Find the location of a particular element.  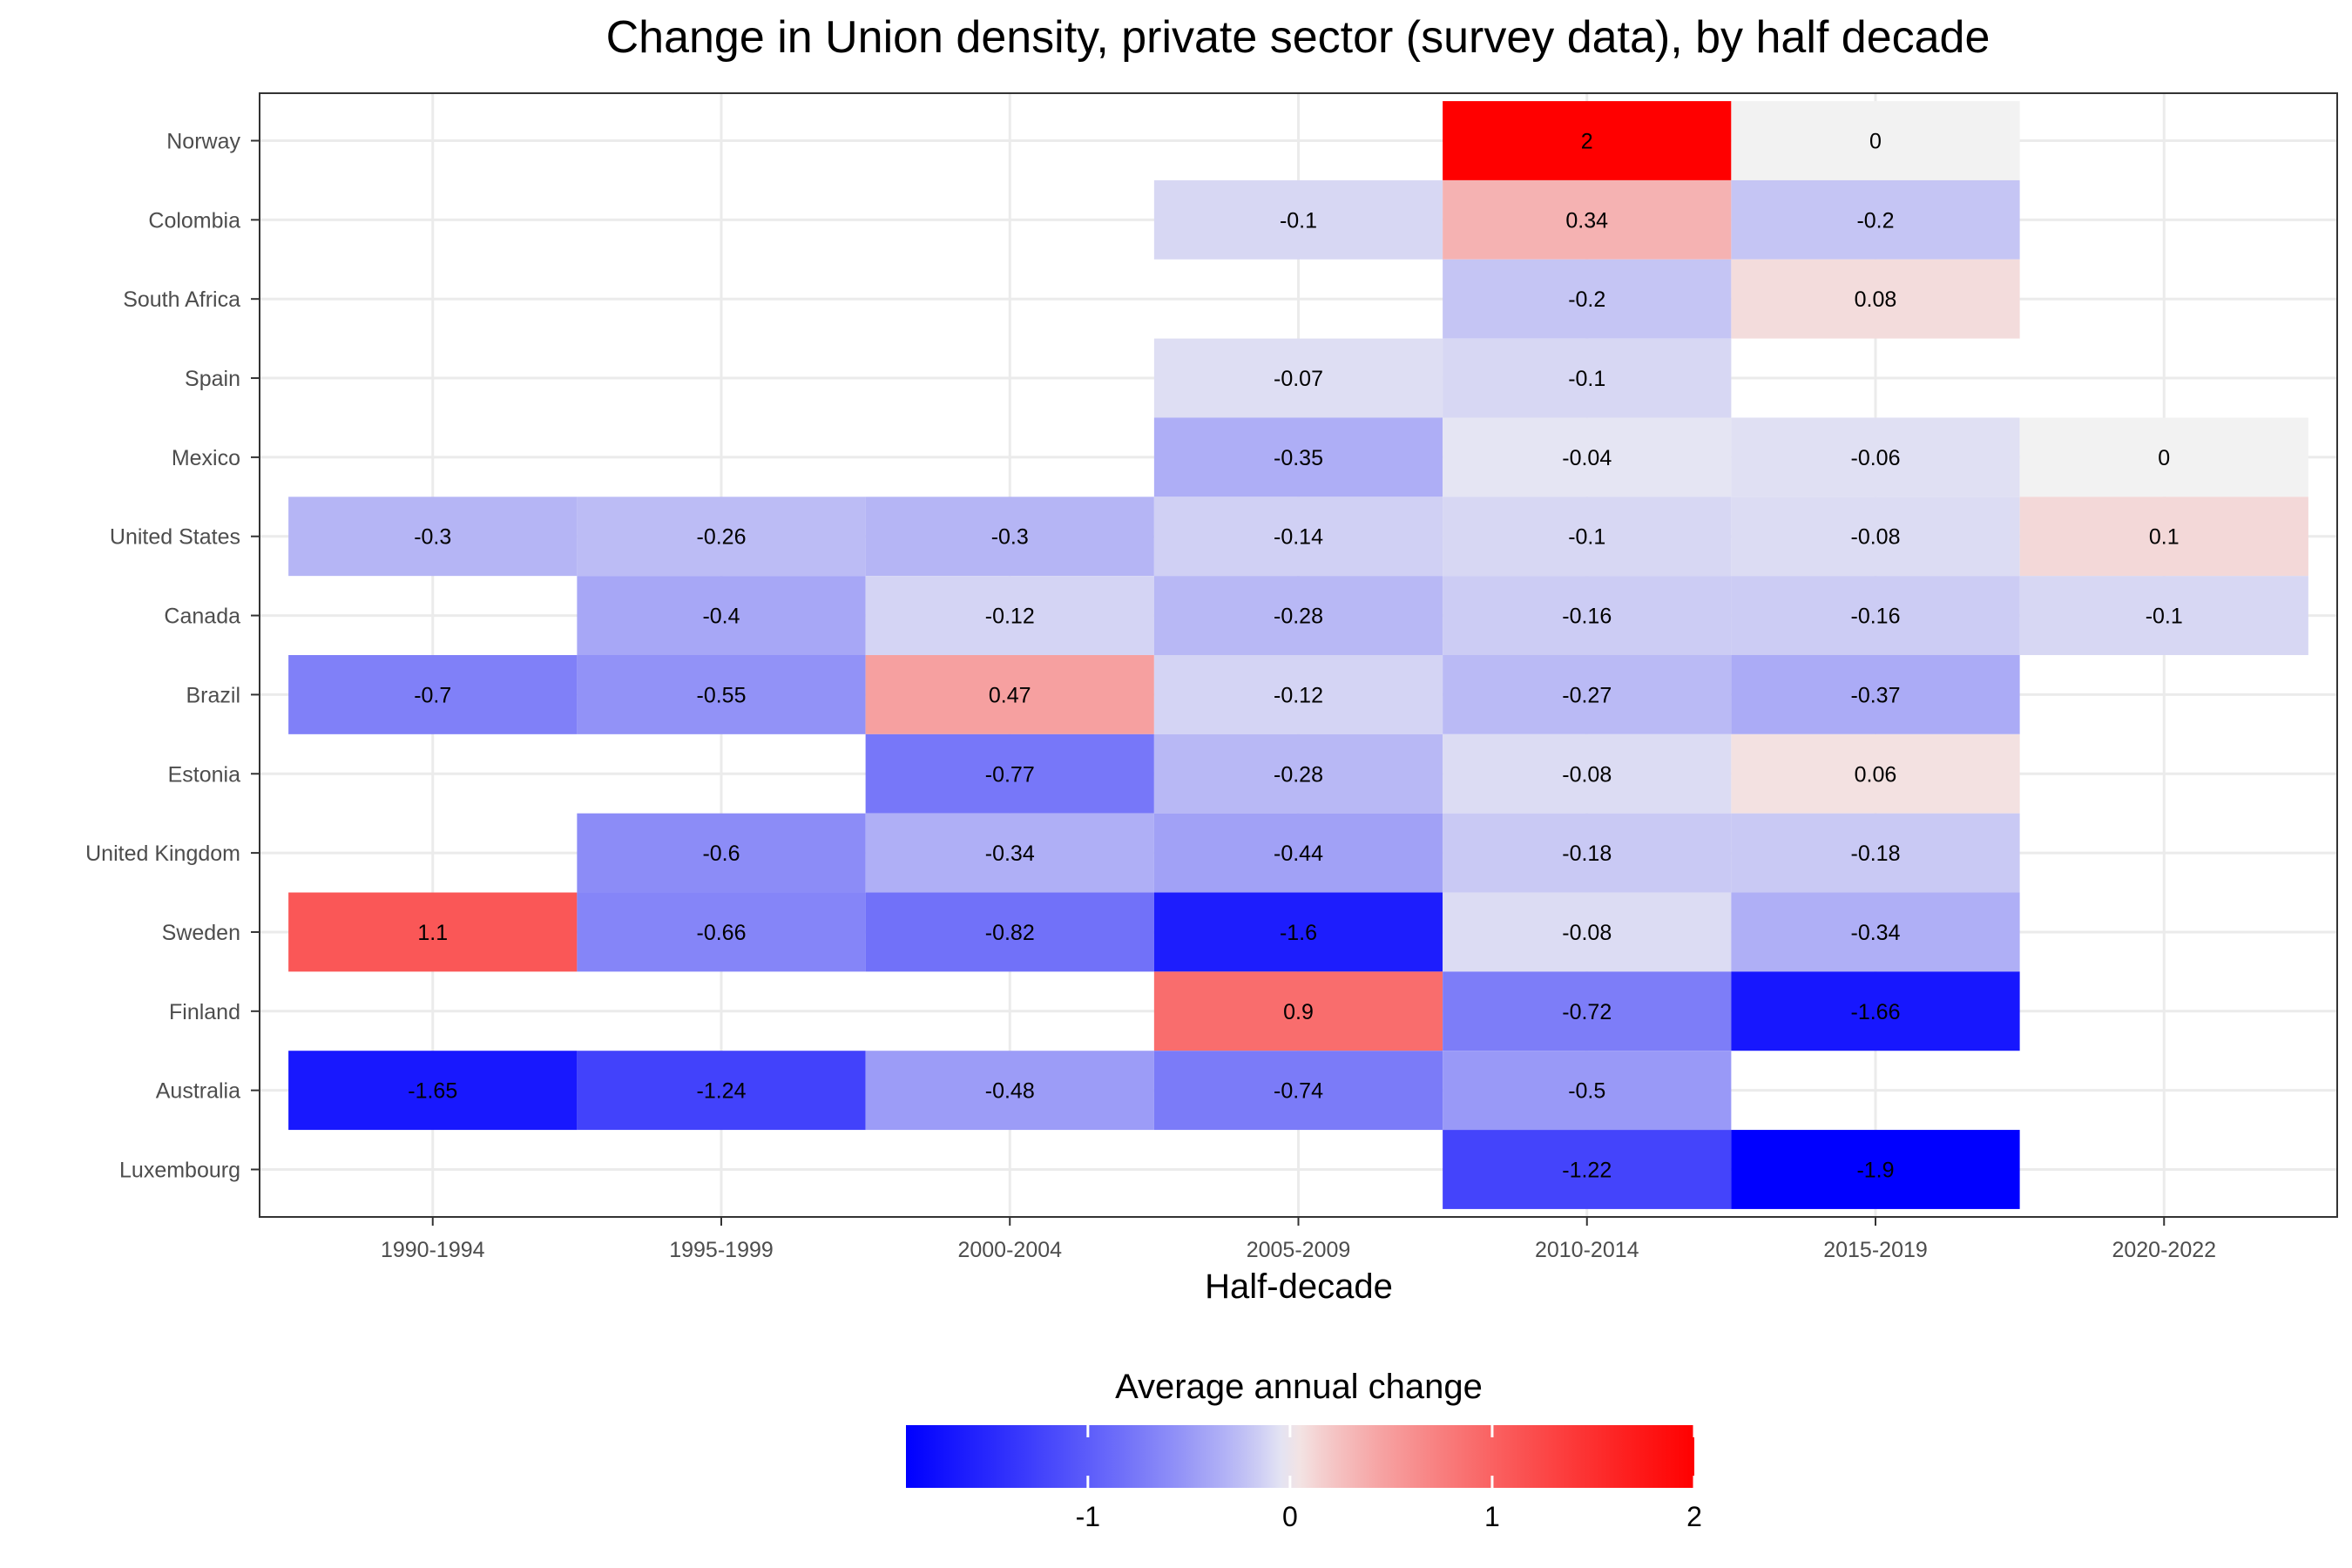

y-tick-label-spain: Spain is located at coordinates (212, 379).